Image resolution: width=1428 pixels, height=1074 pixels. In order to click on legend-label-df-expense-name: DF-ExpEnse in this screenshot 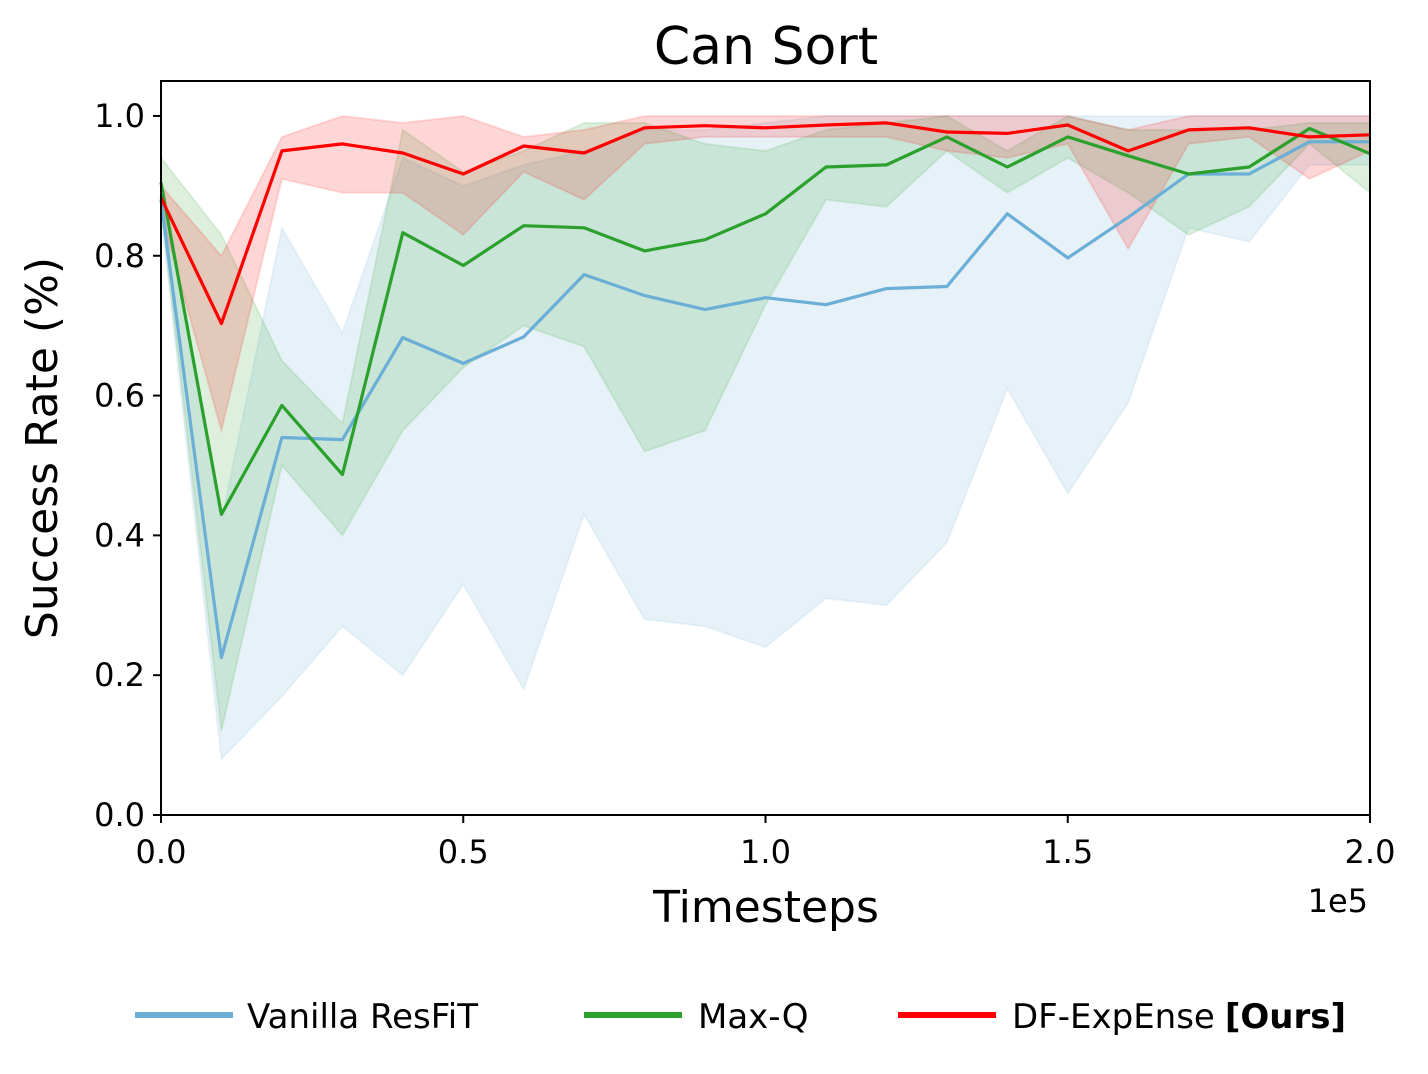, I will do `click(1113, 1017)`.